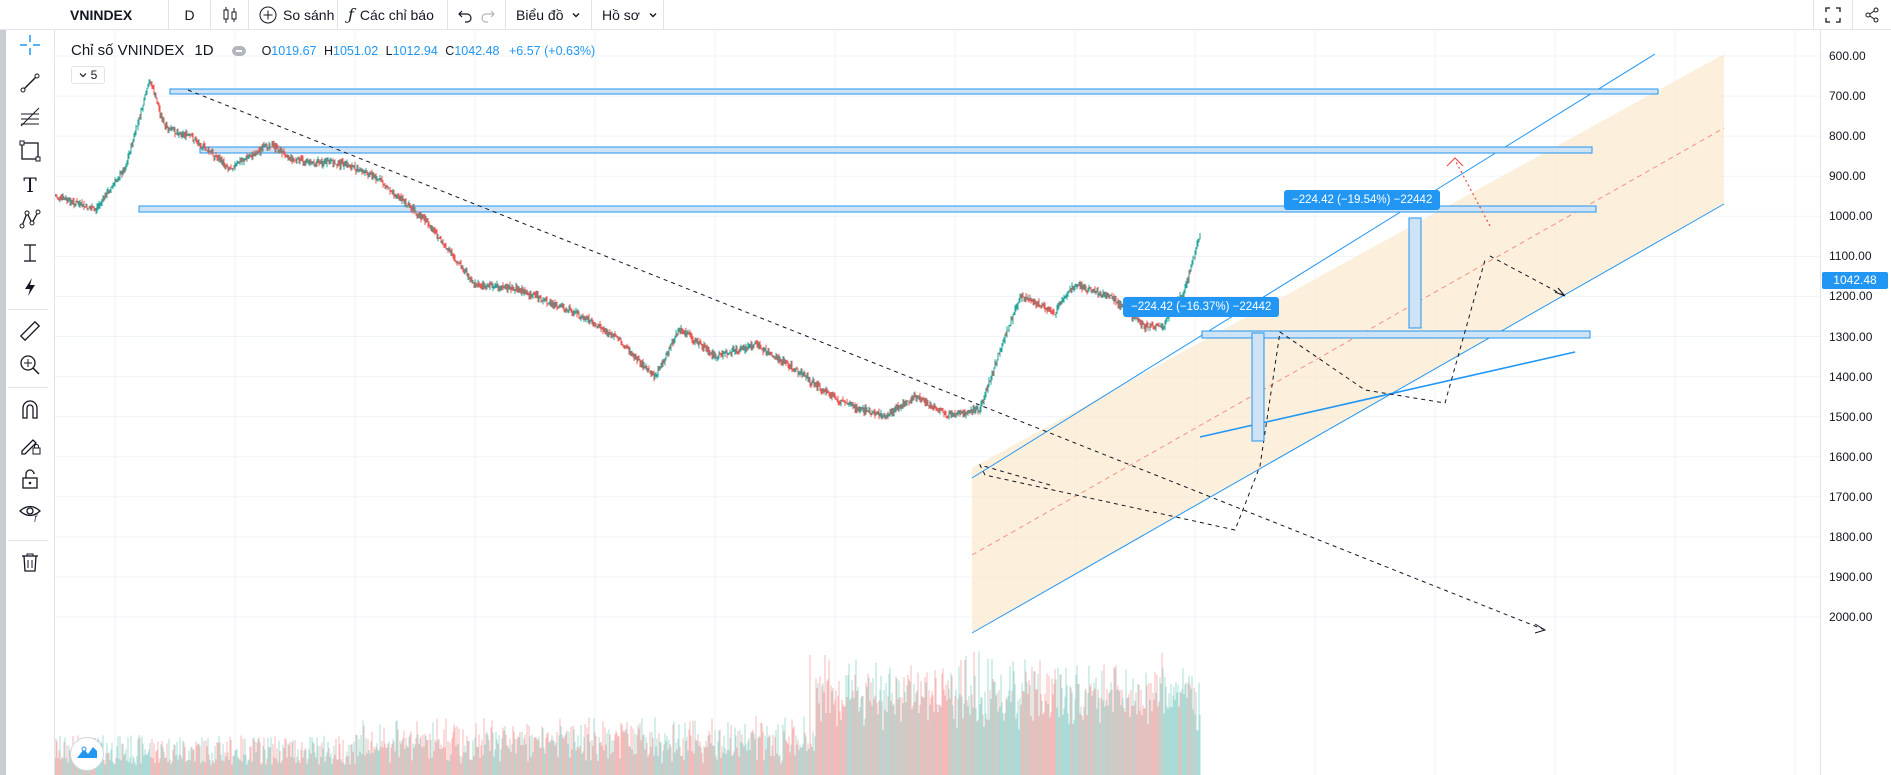  Describe the element at coordinates (1847, 176) in the screenshot. I see `price-axis-label: 900.00` at that location.